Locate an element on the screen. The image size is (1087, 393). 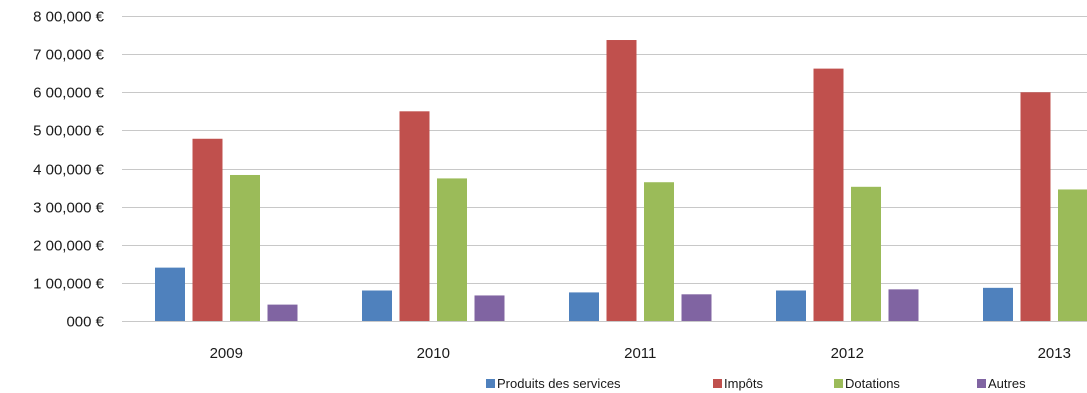
bar-2012-autres is located at coordinates (903, 305).